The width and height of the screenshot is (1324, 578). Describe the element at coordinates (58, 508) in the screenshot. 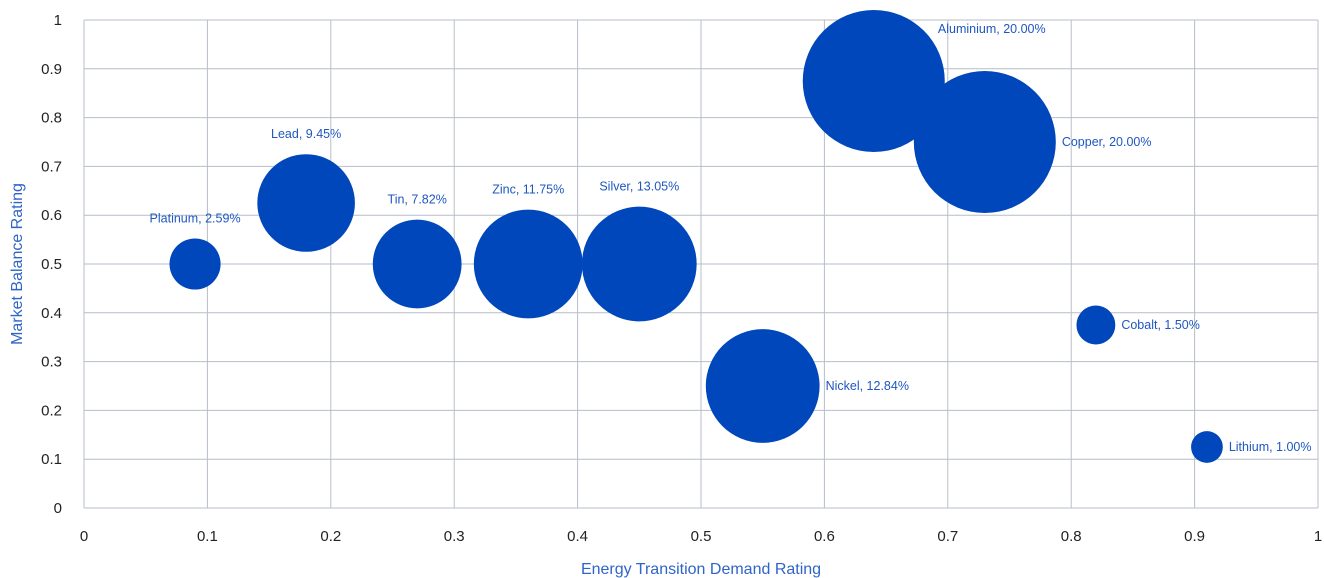

I see `y-tick-label: 0` at that location.